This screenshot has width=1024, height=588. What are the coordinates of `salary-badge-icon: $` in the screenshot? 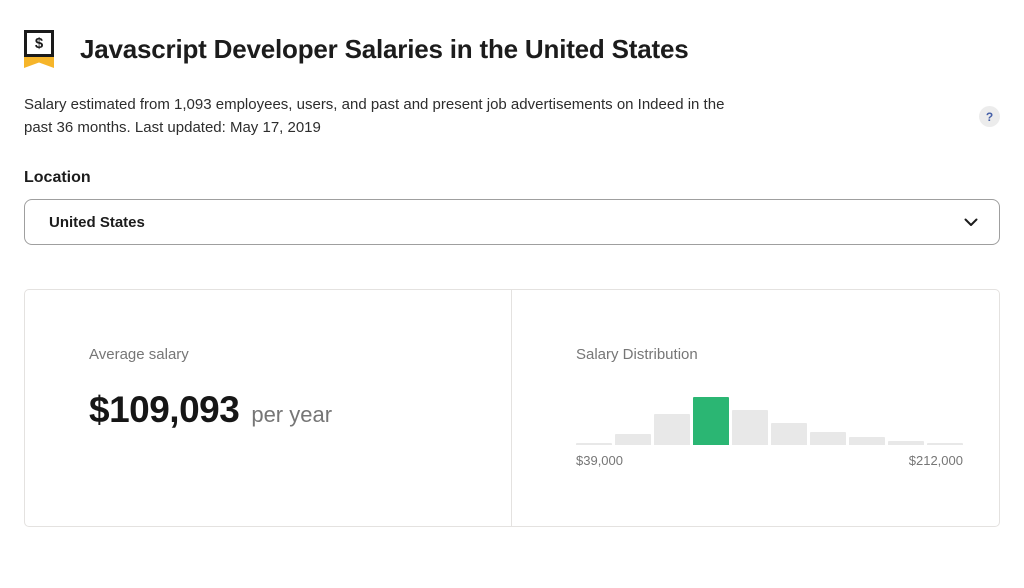 It's located at (39, 49).